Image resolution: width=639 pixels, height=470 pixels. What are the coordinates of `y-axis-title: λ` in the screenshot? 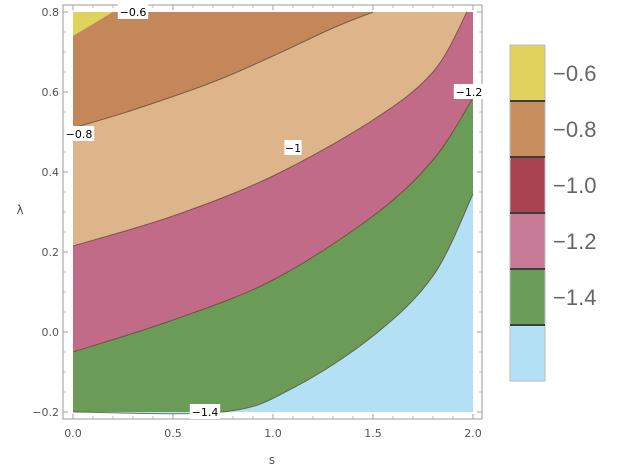 It's located at (19, 210).